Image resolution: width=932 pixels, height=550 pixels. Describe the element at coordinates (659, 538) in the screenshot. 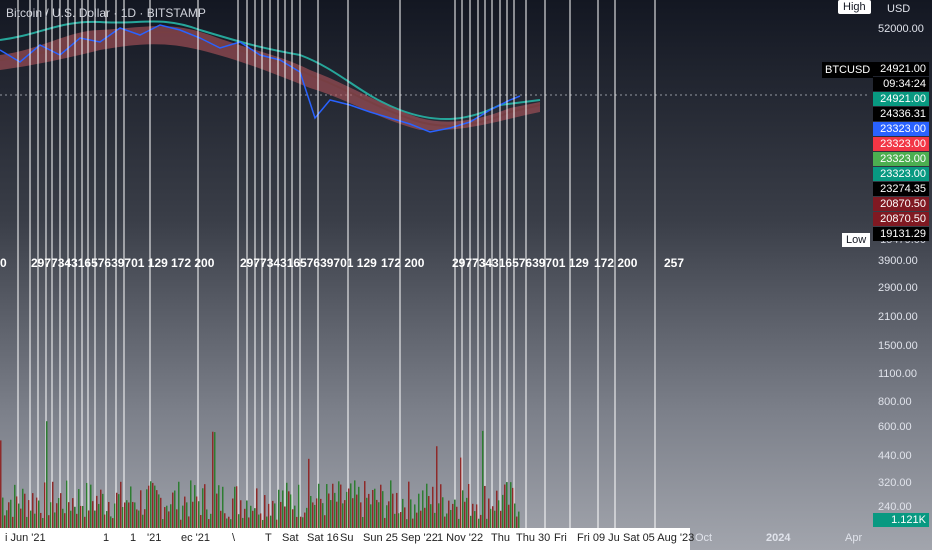

I see `time-label: Sat 05 Aug '23` at that location.